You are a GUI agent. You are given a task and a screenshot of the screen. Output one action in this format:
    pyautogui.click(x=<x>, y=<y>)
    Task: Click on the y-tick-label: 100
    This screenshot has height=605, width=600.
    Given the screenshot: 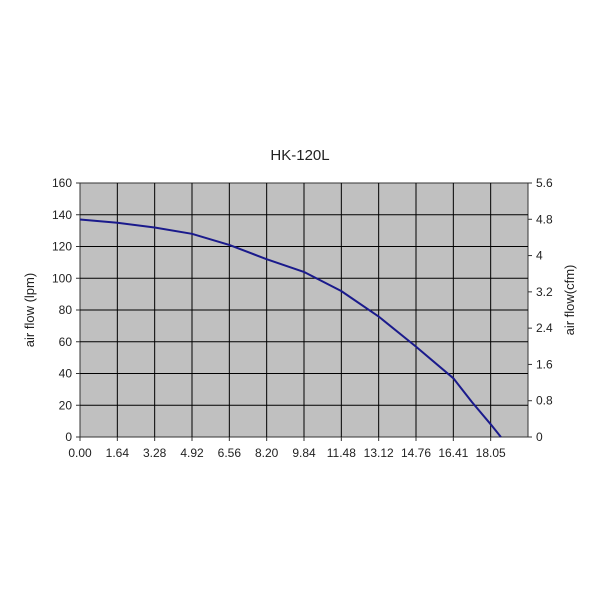 What is the action you would take?
    pyautogui.click(x=62, y=278)
    